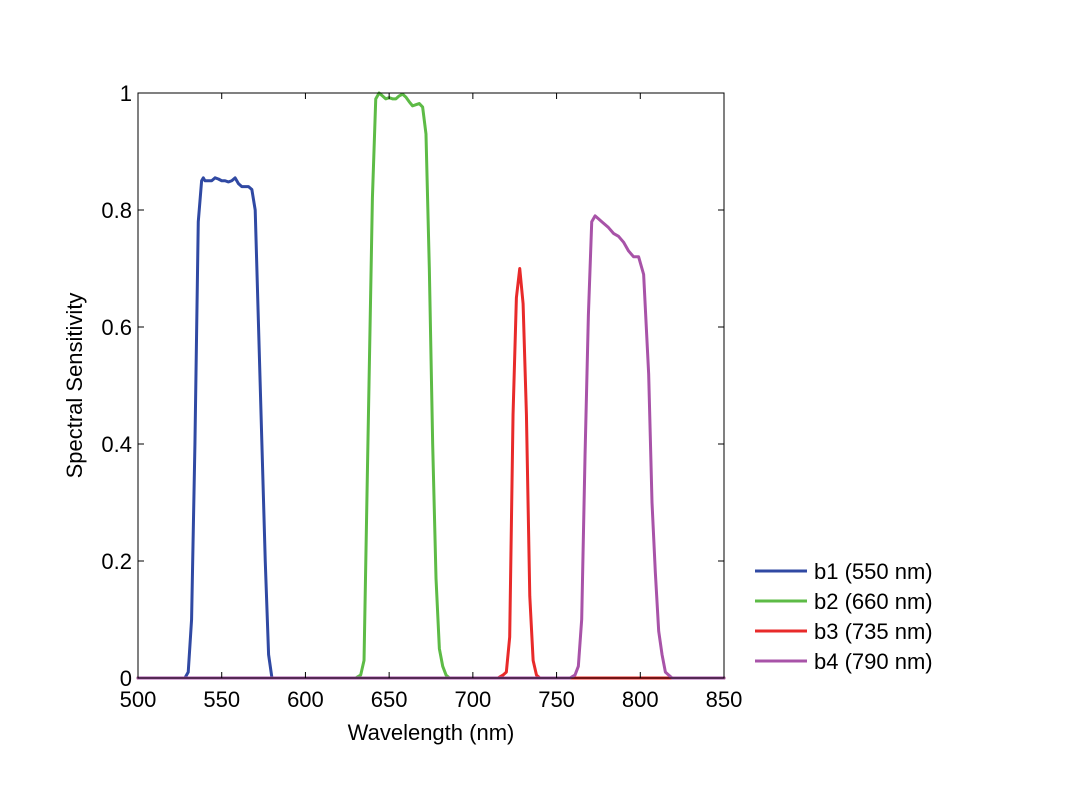 The image size is (1067, 800). What do you see at coordinates (724, 699) in the screenshot?
I see `x-tick-label: 850` at bounding box center [724, 699].